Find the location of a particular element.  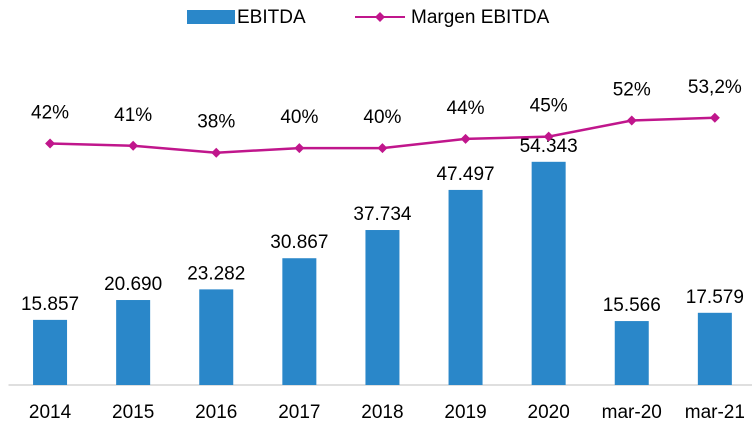

data-label: 42% is located at coordinates (50, 113).